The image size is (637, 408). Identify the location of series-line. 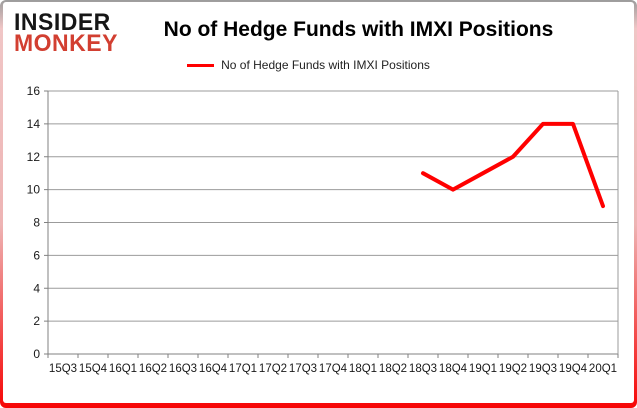
(513, 165).